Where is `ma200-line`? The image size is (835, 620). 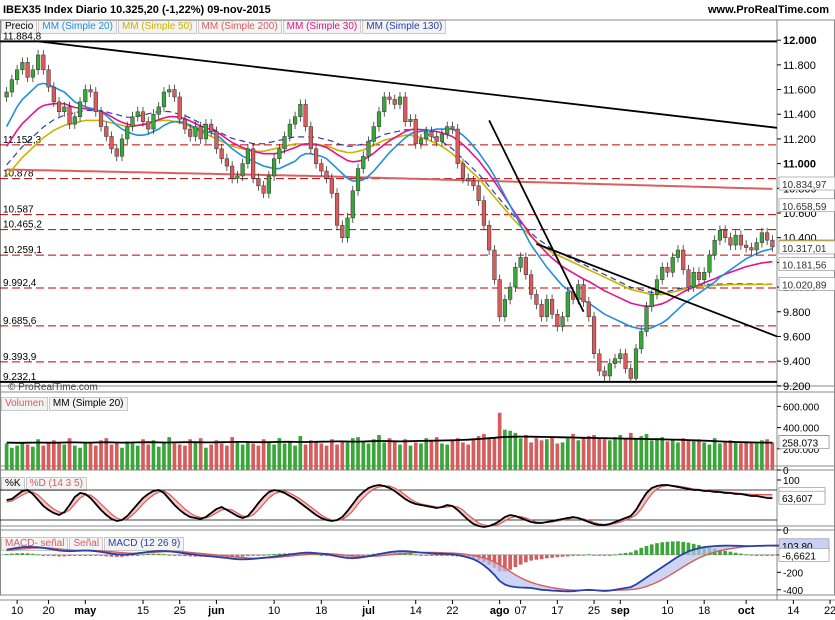 ma200-line is located at coordinates (389, 179).